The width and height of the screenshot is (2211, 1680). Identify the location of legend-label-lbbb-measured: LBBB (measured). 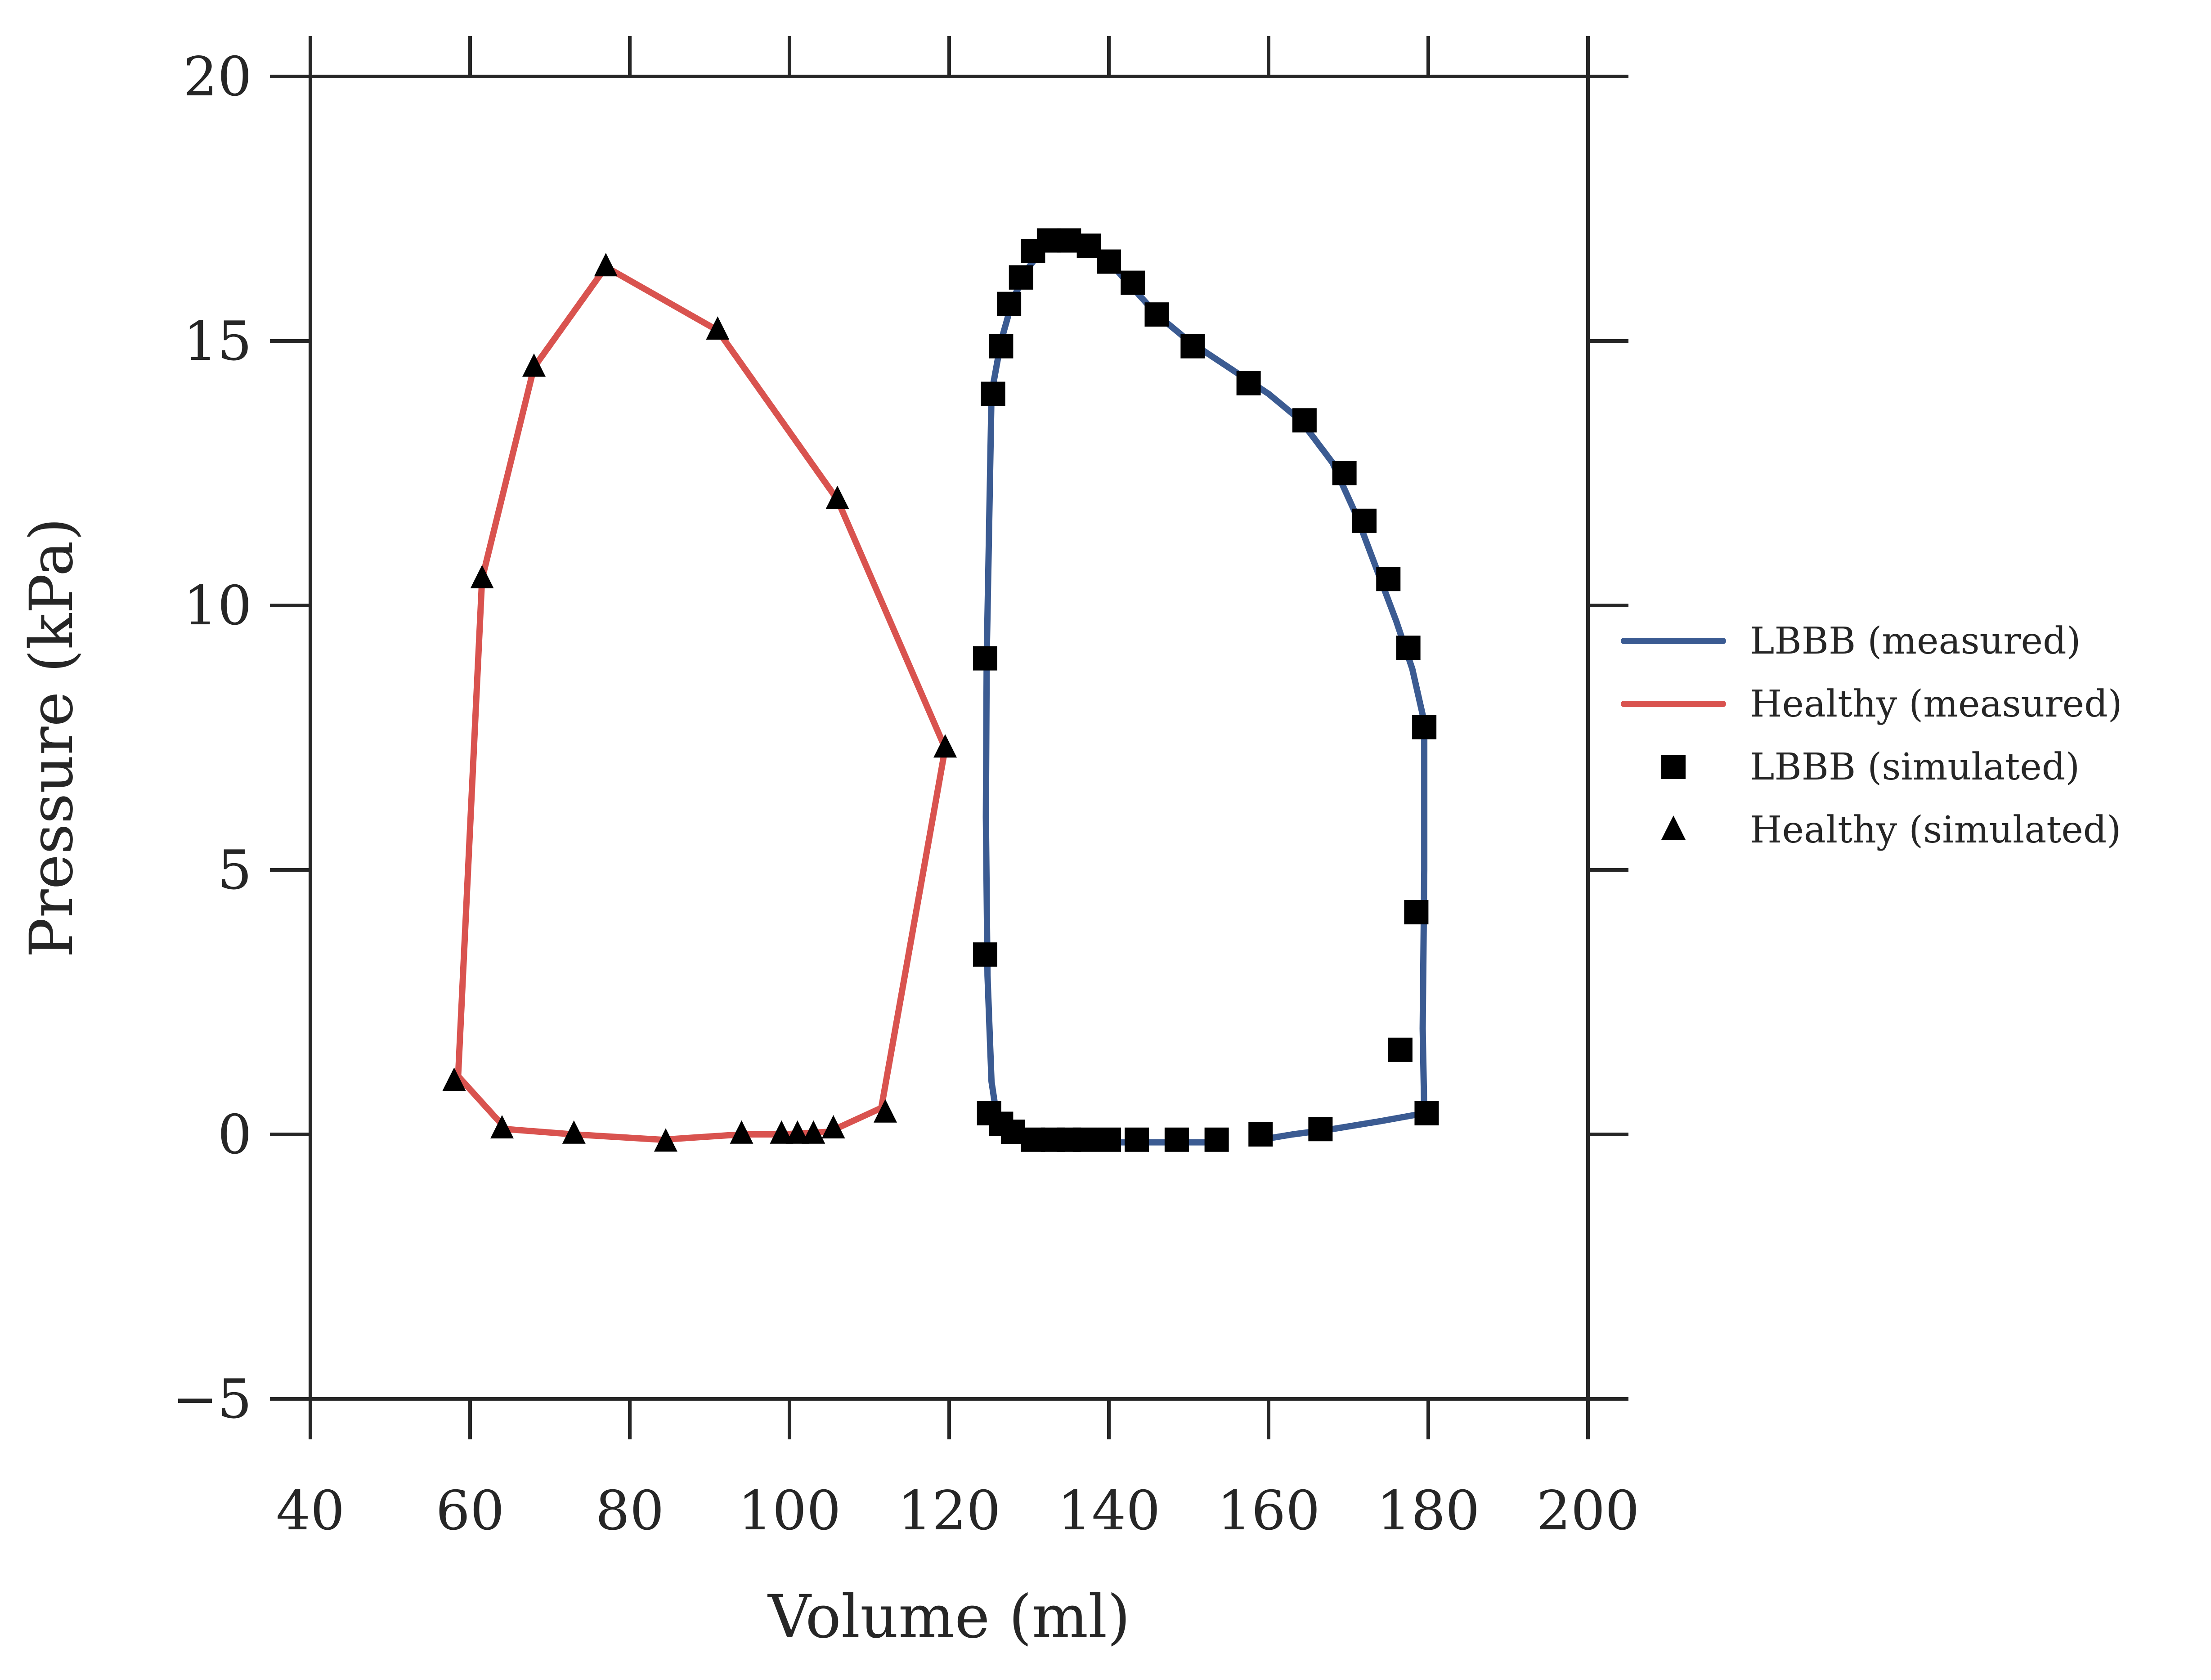
(1916, 641).